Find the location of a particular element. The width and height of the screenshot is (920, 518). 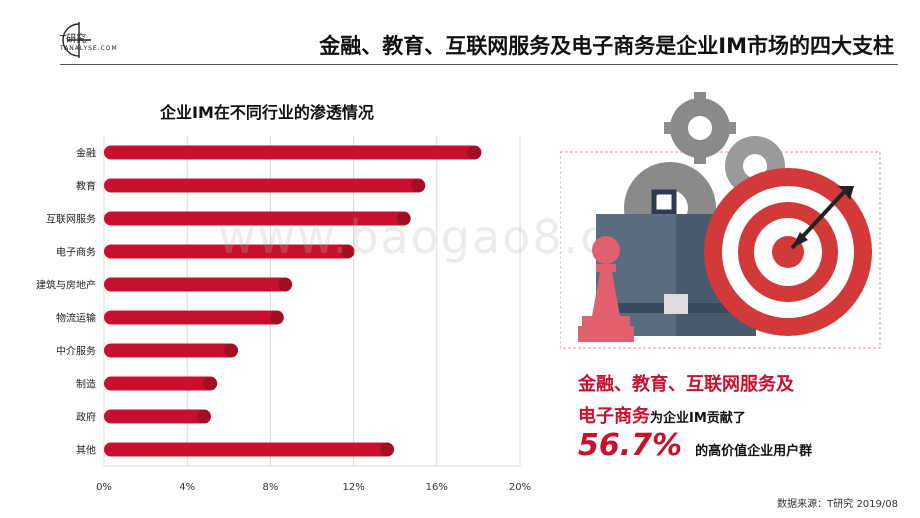

y-category-label: 物流运输 is located at coordinates (76, 318).